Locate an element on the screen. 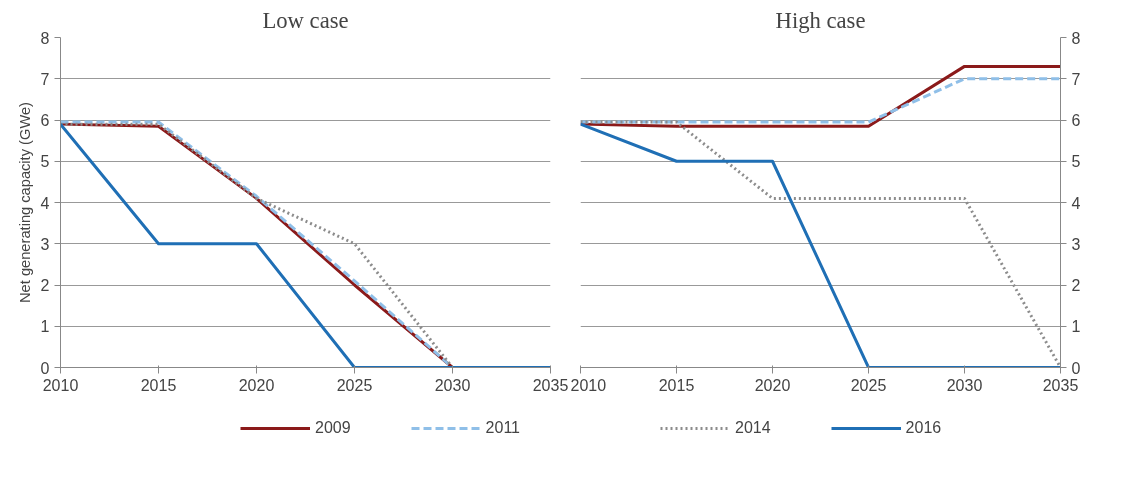 The height and width of the screenshot is (494, 1134). y-axis-title: Net generating capacity (GWe) is located at coordinates (24, 202).